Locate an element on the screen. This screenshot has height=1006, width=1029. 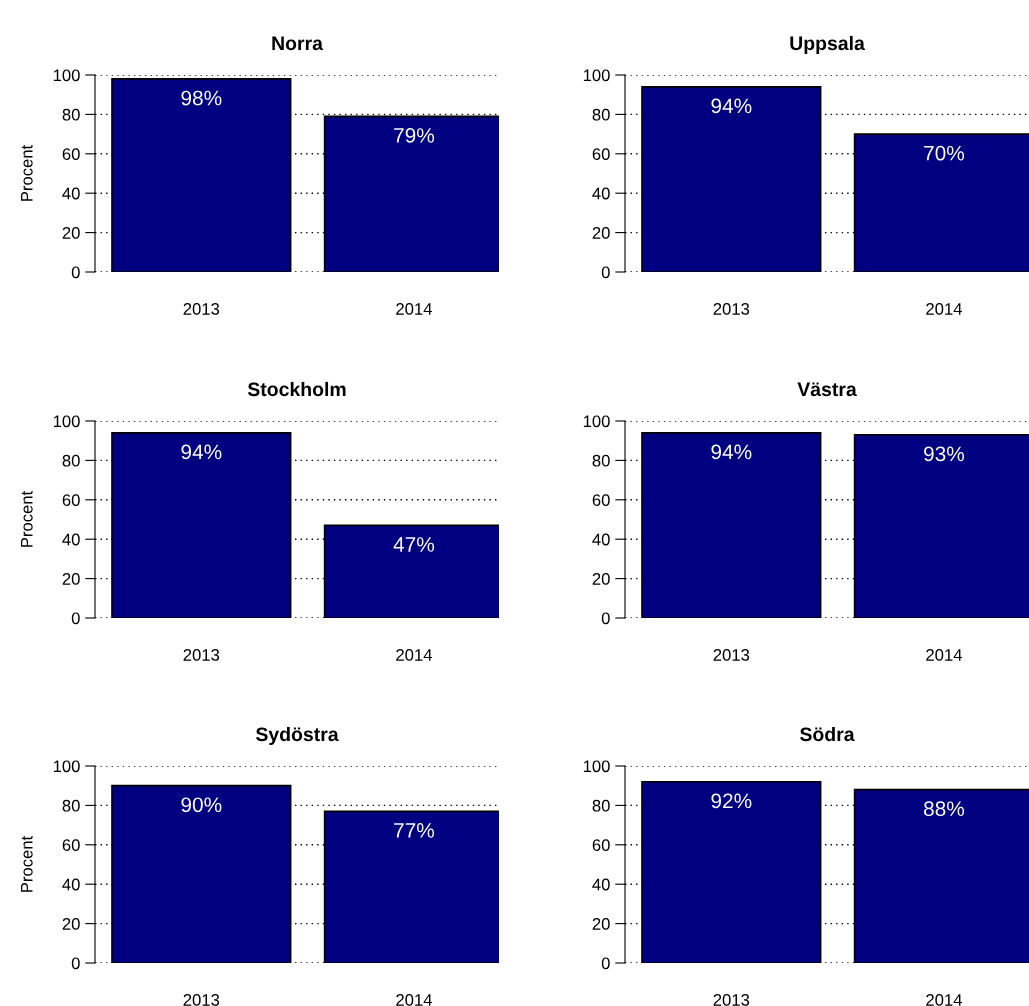
data-label: 98% is located at coordinates (201, 98).